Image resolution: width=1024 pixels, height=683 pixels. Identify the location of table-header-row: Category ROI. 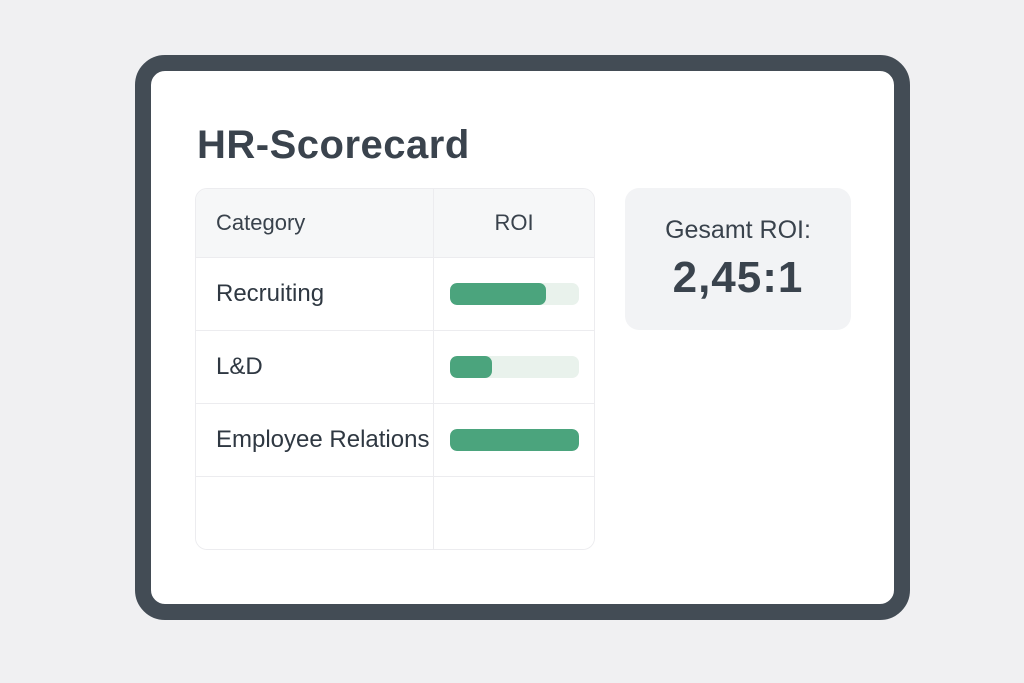
(395, 223).